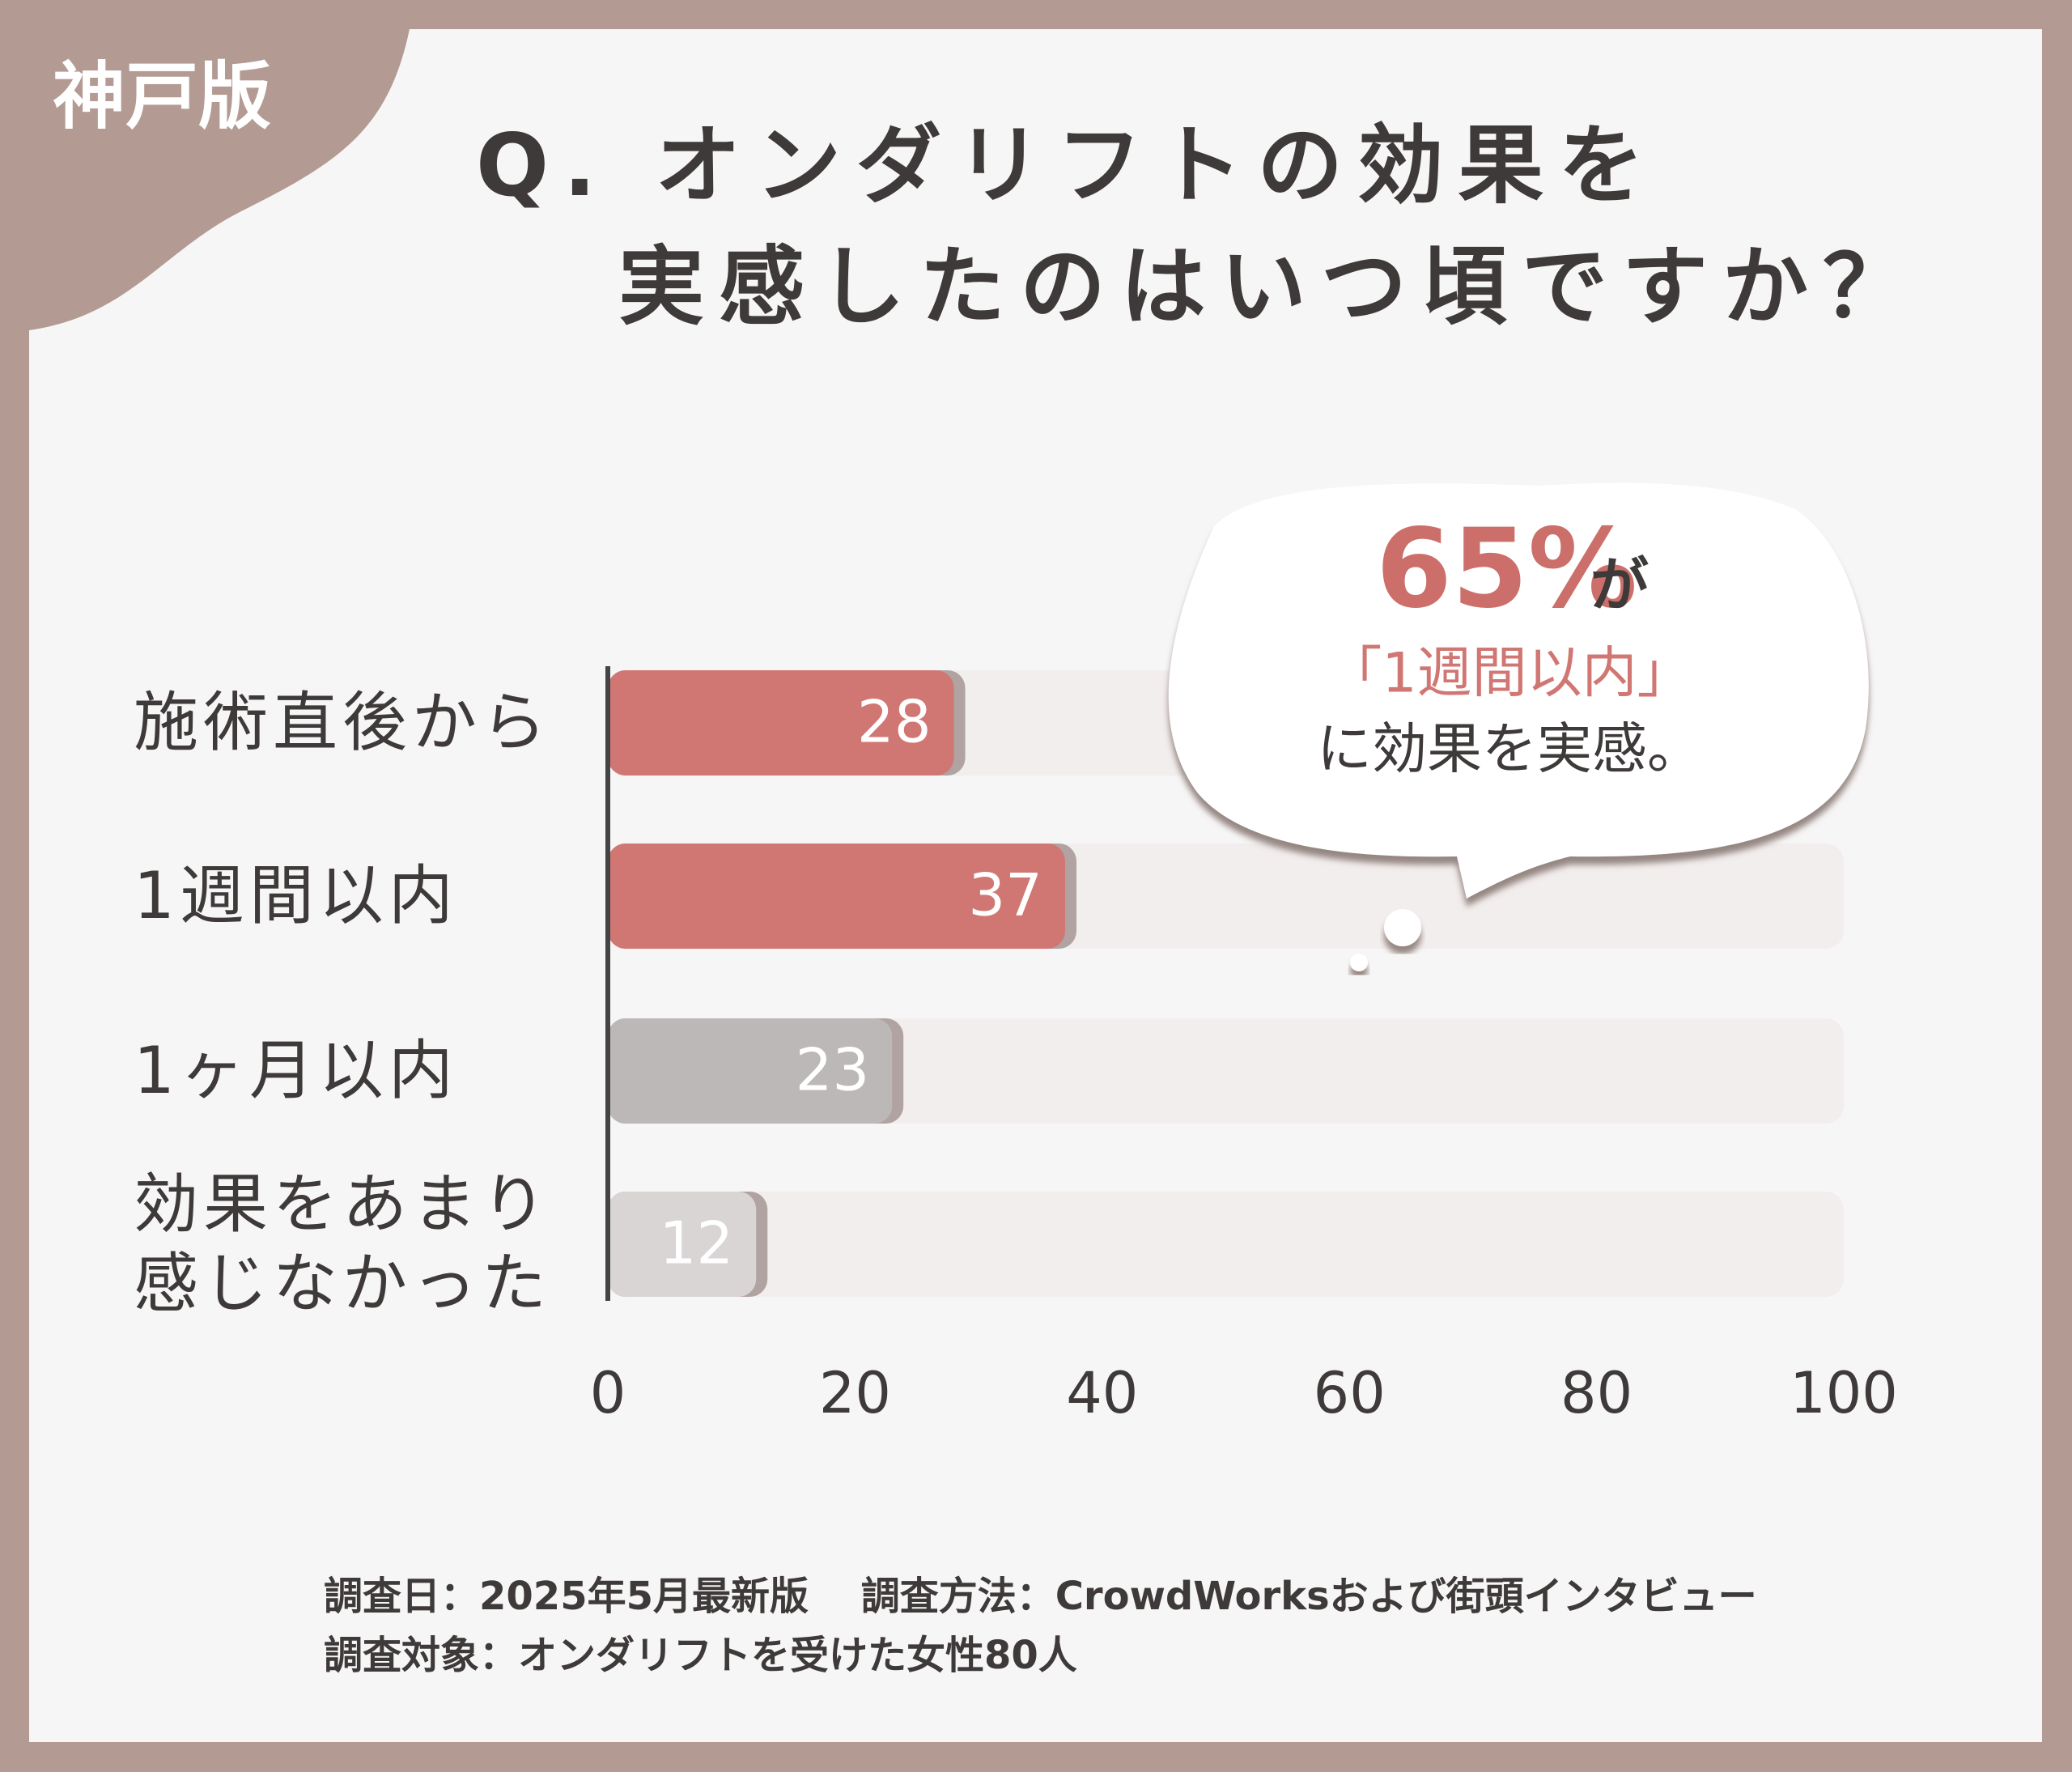 This screenshot has height=1772, width=2072. What do you see at coordinates (1506, 568) in the screenshot?
I see `callout-highlight: 65%` at bounding box center [1506, 568].